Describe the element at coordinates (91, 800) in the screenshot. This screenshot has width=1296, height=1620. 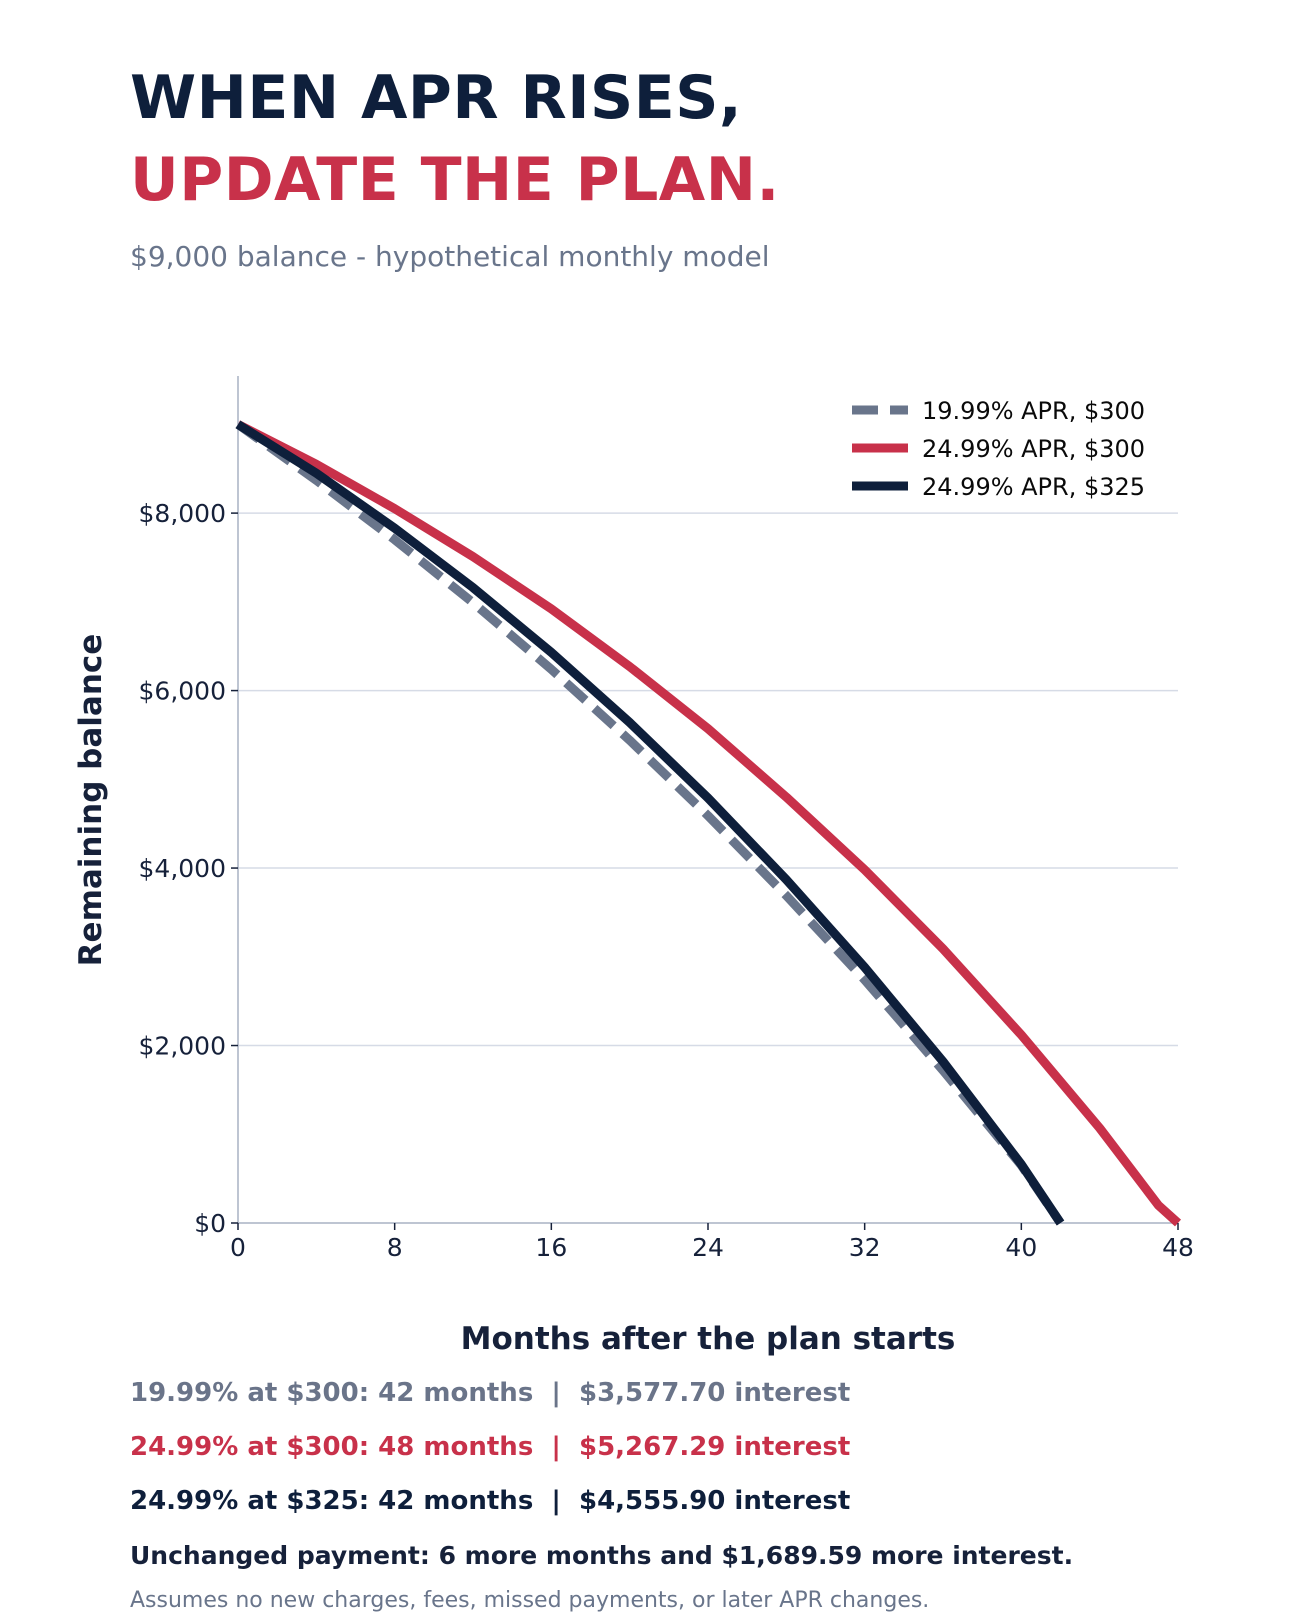
I see `y-axis-label: Remaining balance` at that location.